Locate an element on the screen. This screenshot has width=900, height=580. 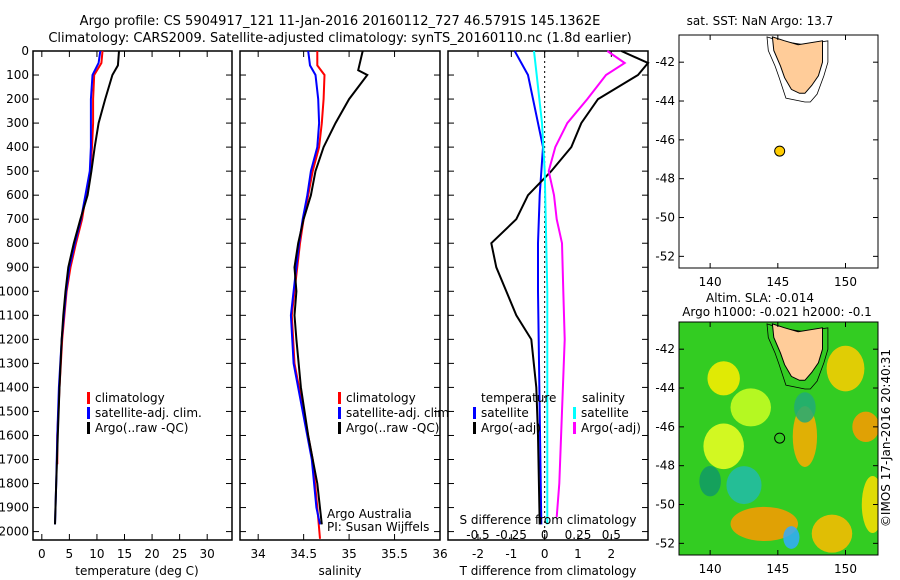
series-s-argo-adj- is located at coordinates (587, 284).